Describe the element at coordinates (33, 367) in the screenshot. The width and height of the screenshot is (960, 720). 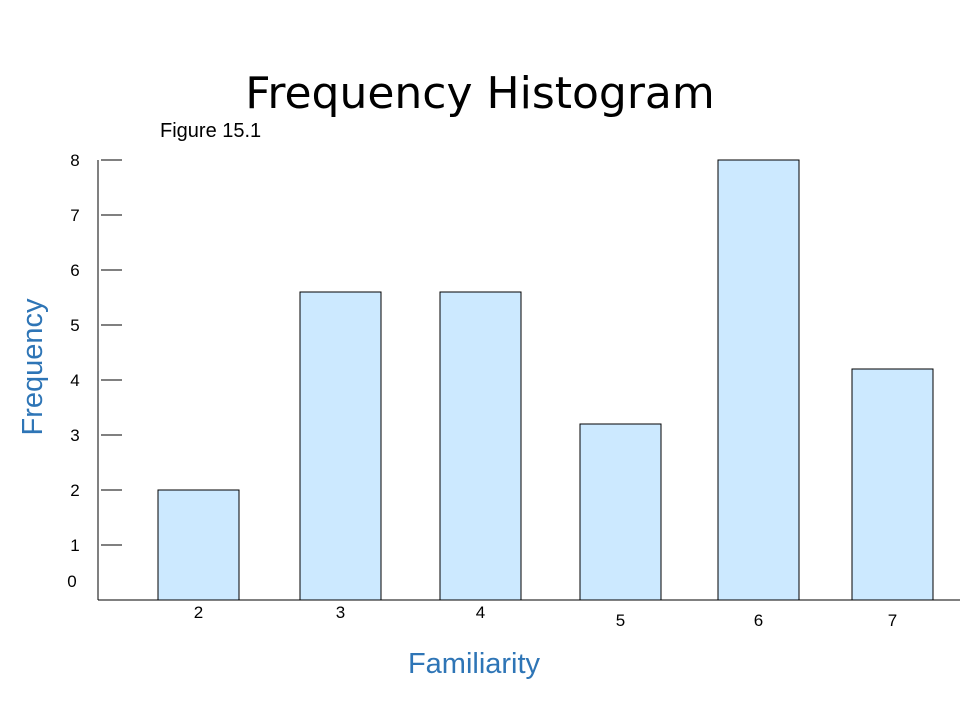
I see `y-axis-title: Frequency` at that location.